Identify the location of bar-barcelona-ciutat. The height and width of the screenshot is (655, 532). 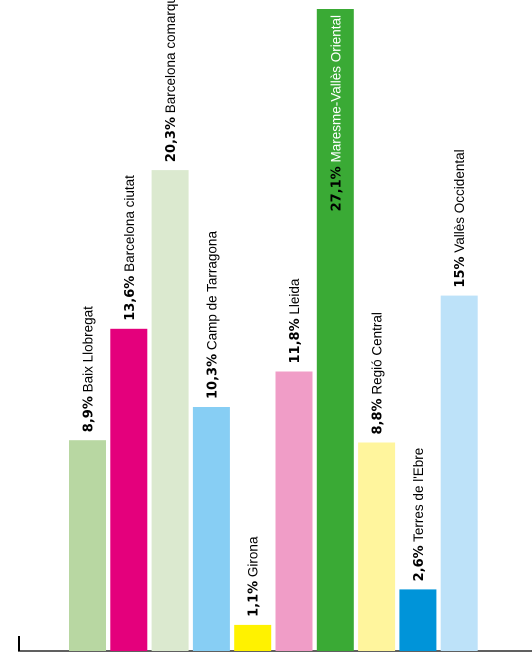
(129, 489).